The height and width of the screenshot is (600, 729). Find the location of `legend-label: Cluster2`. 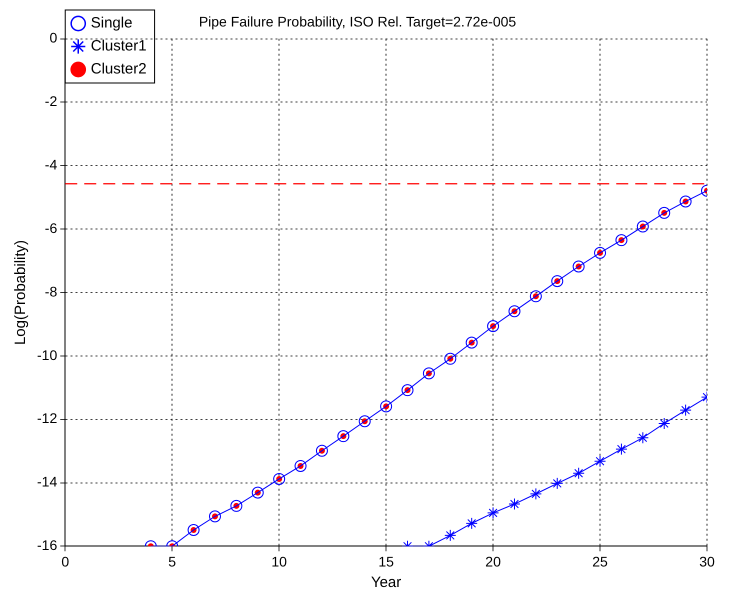

legend-label: Cluster2 is located at coordinates (118, 69).